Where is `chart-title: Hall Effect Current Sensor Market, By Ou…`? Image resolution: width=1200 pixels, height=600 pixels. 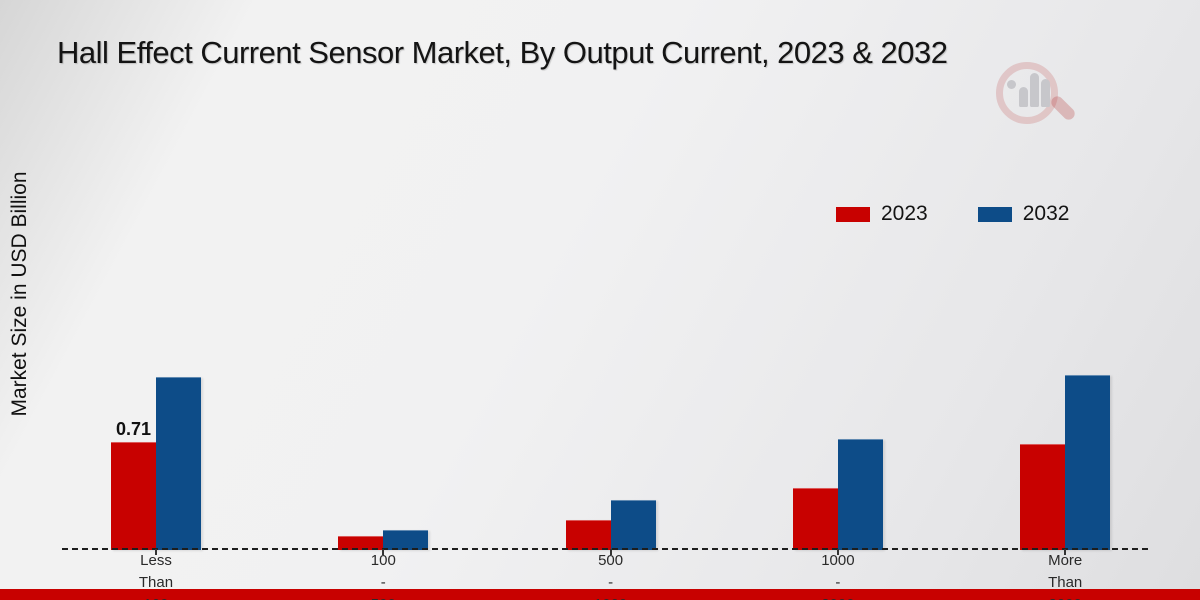
chart-title: Hall Effect Current Sensor Market, By Ou… is located at coordinates (502, 52).